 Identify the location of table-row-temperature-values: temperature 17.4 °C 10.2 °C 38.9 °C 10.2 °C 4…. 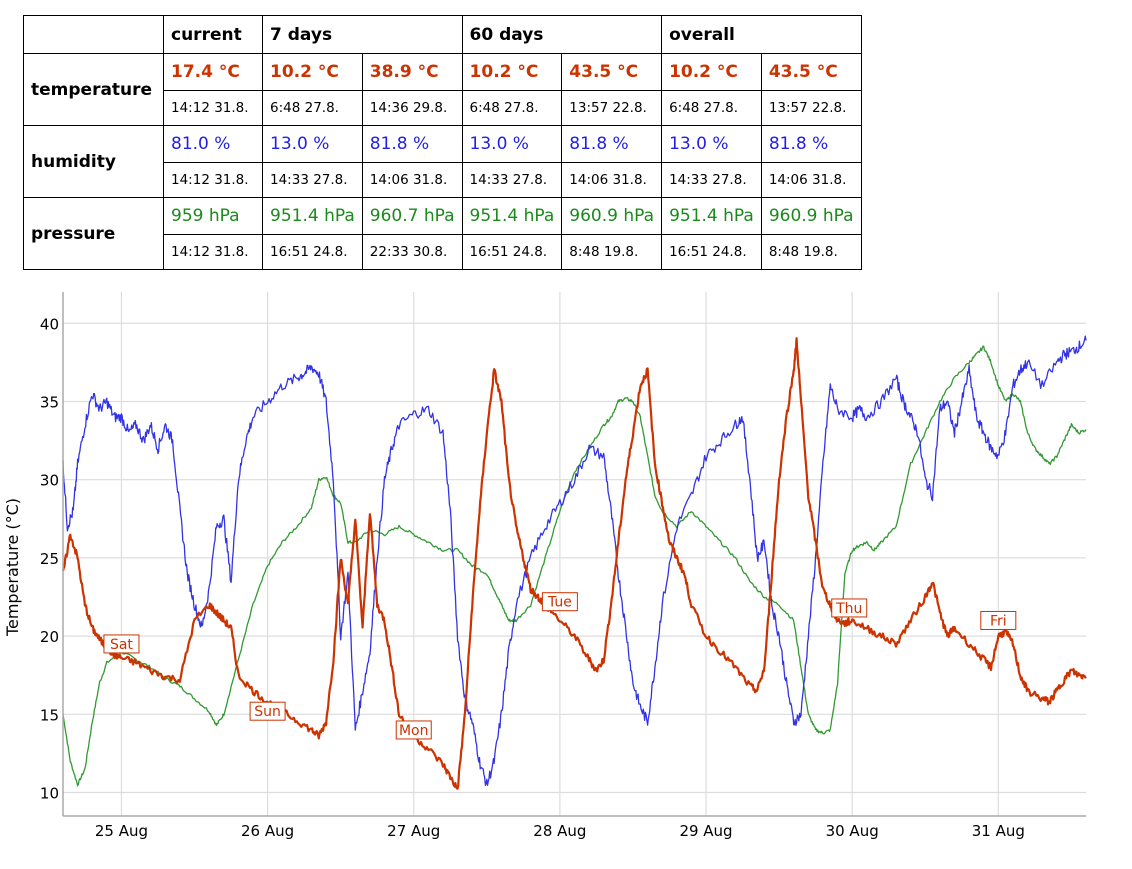
(442, 89).